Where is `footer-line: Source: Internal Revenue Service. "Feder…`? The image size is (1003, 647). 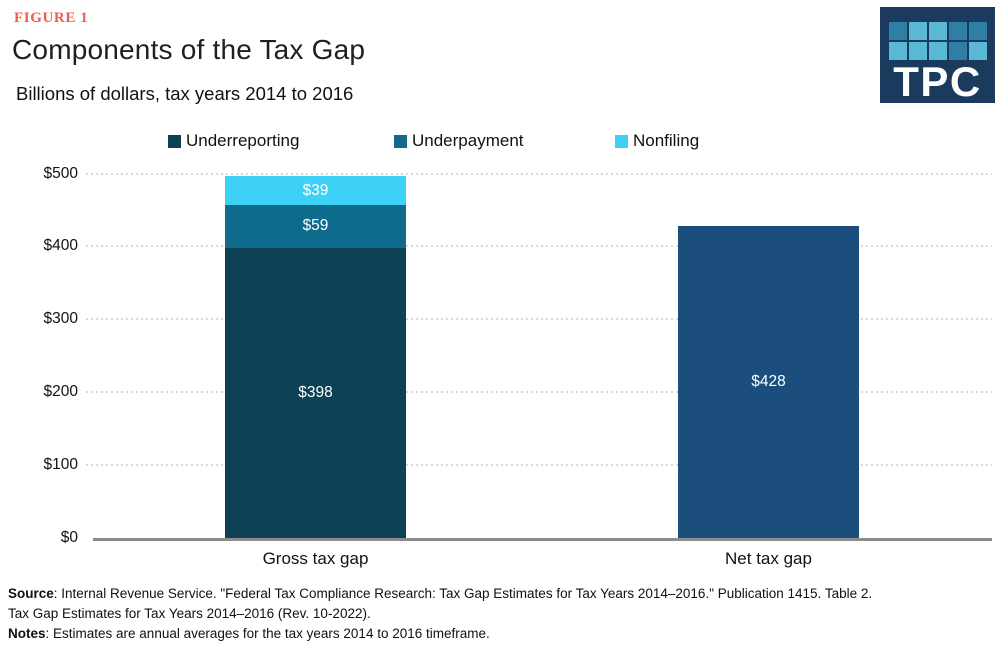 footer-line: Source: Internal Revenue Service. "Feder… is located at coordinates (440, 593).